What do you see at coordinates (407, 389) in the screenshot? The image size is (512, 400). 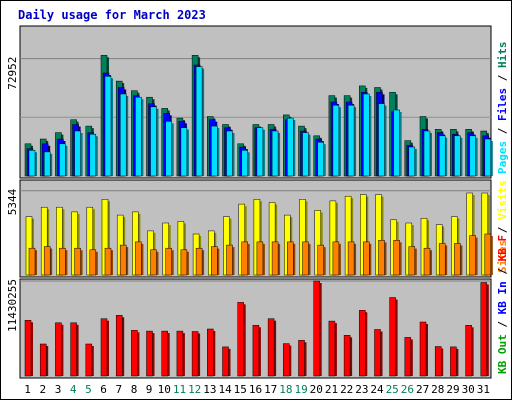 I see `x-tick-label: 26` at bounding box center [407, 389].